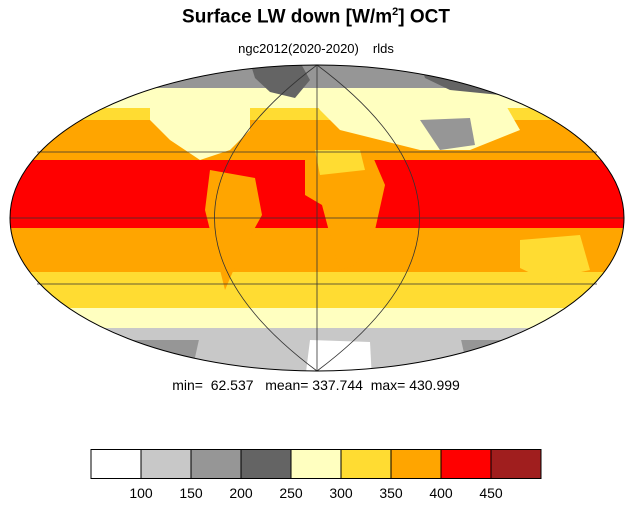 The width and height of the screenshot is (632, 505). What do you see at coordinates (391, 493) in the screenshot?
I see `colorbar-tick-label: 350` at bounding box center [391, 493].